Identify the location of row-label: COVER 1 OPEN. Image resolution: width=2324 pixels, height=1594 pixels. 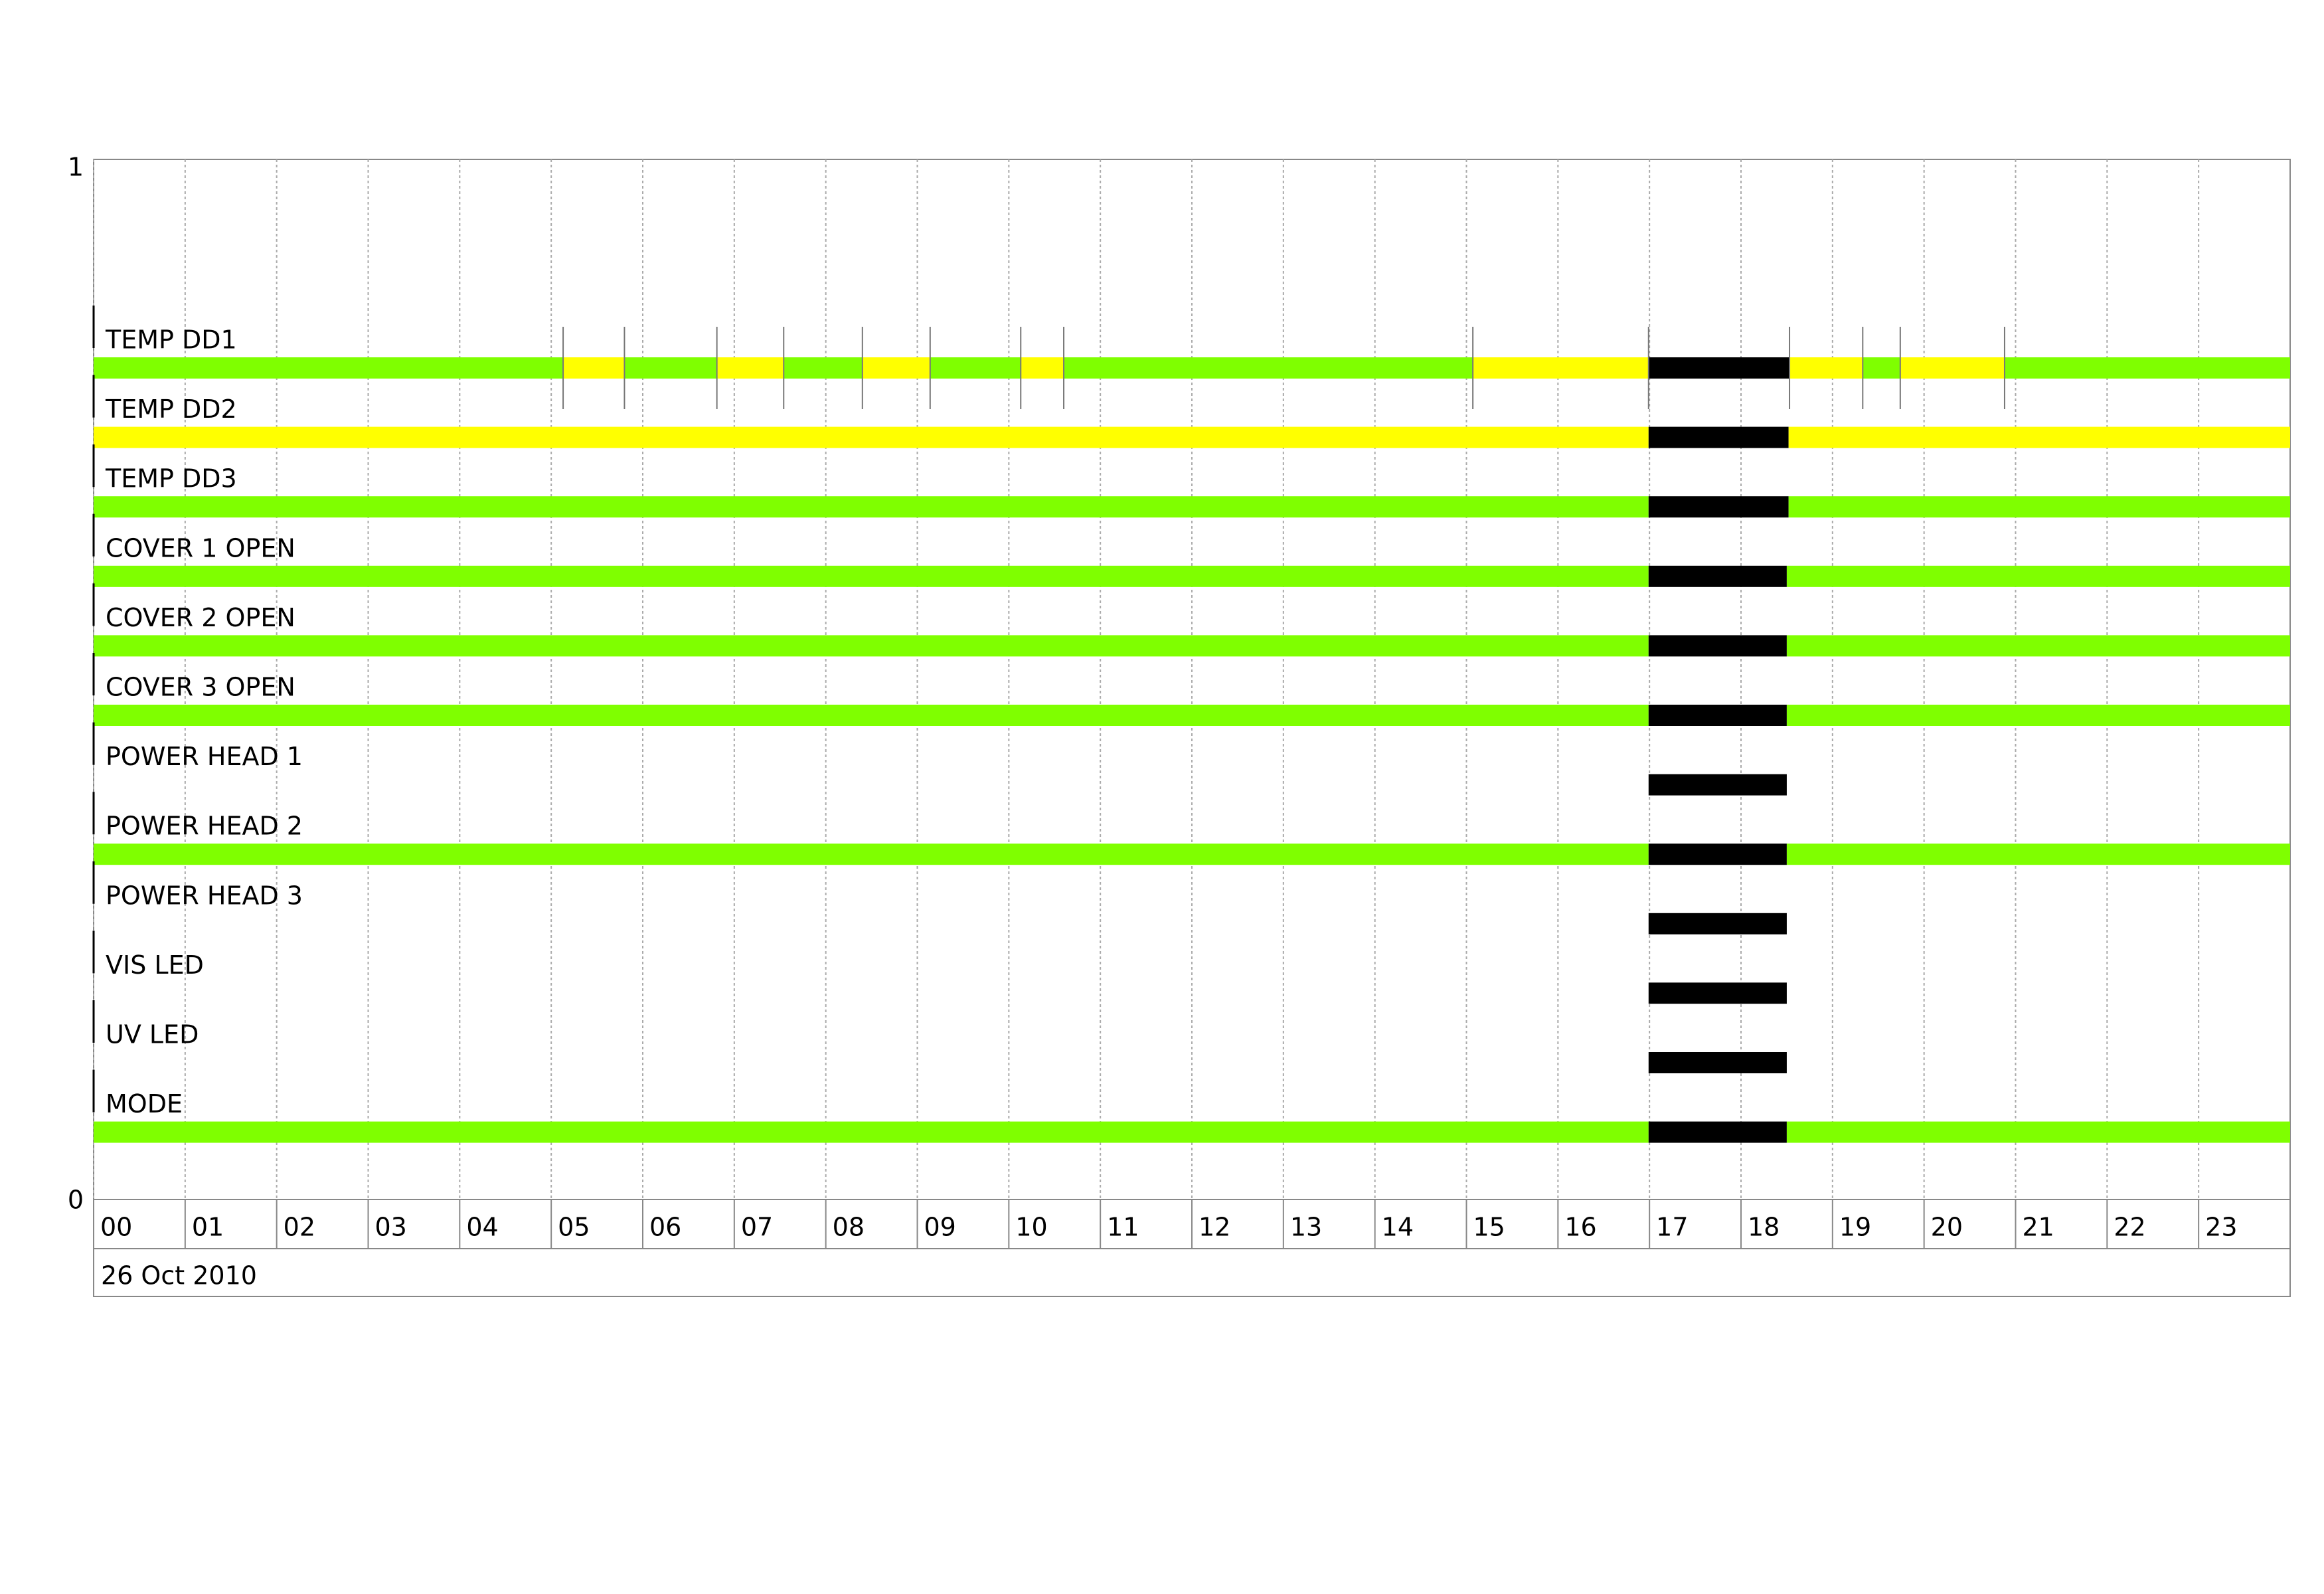
(201, 548).